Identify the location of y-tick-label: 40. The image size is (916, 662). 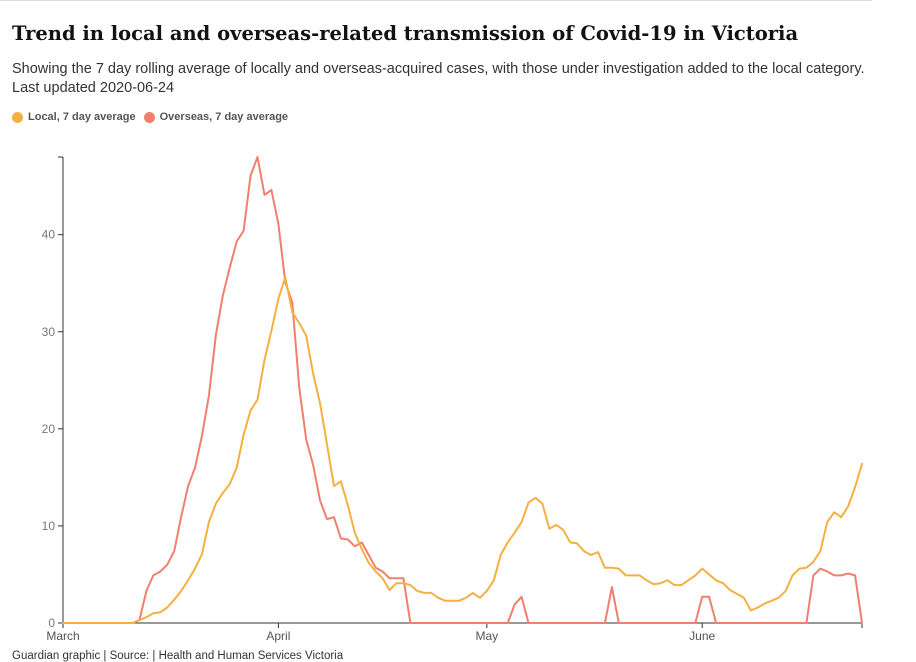
(49, 235).